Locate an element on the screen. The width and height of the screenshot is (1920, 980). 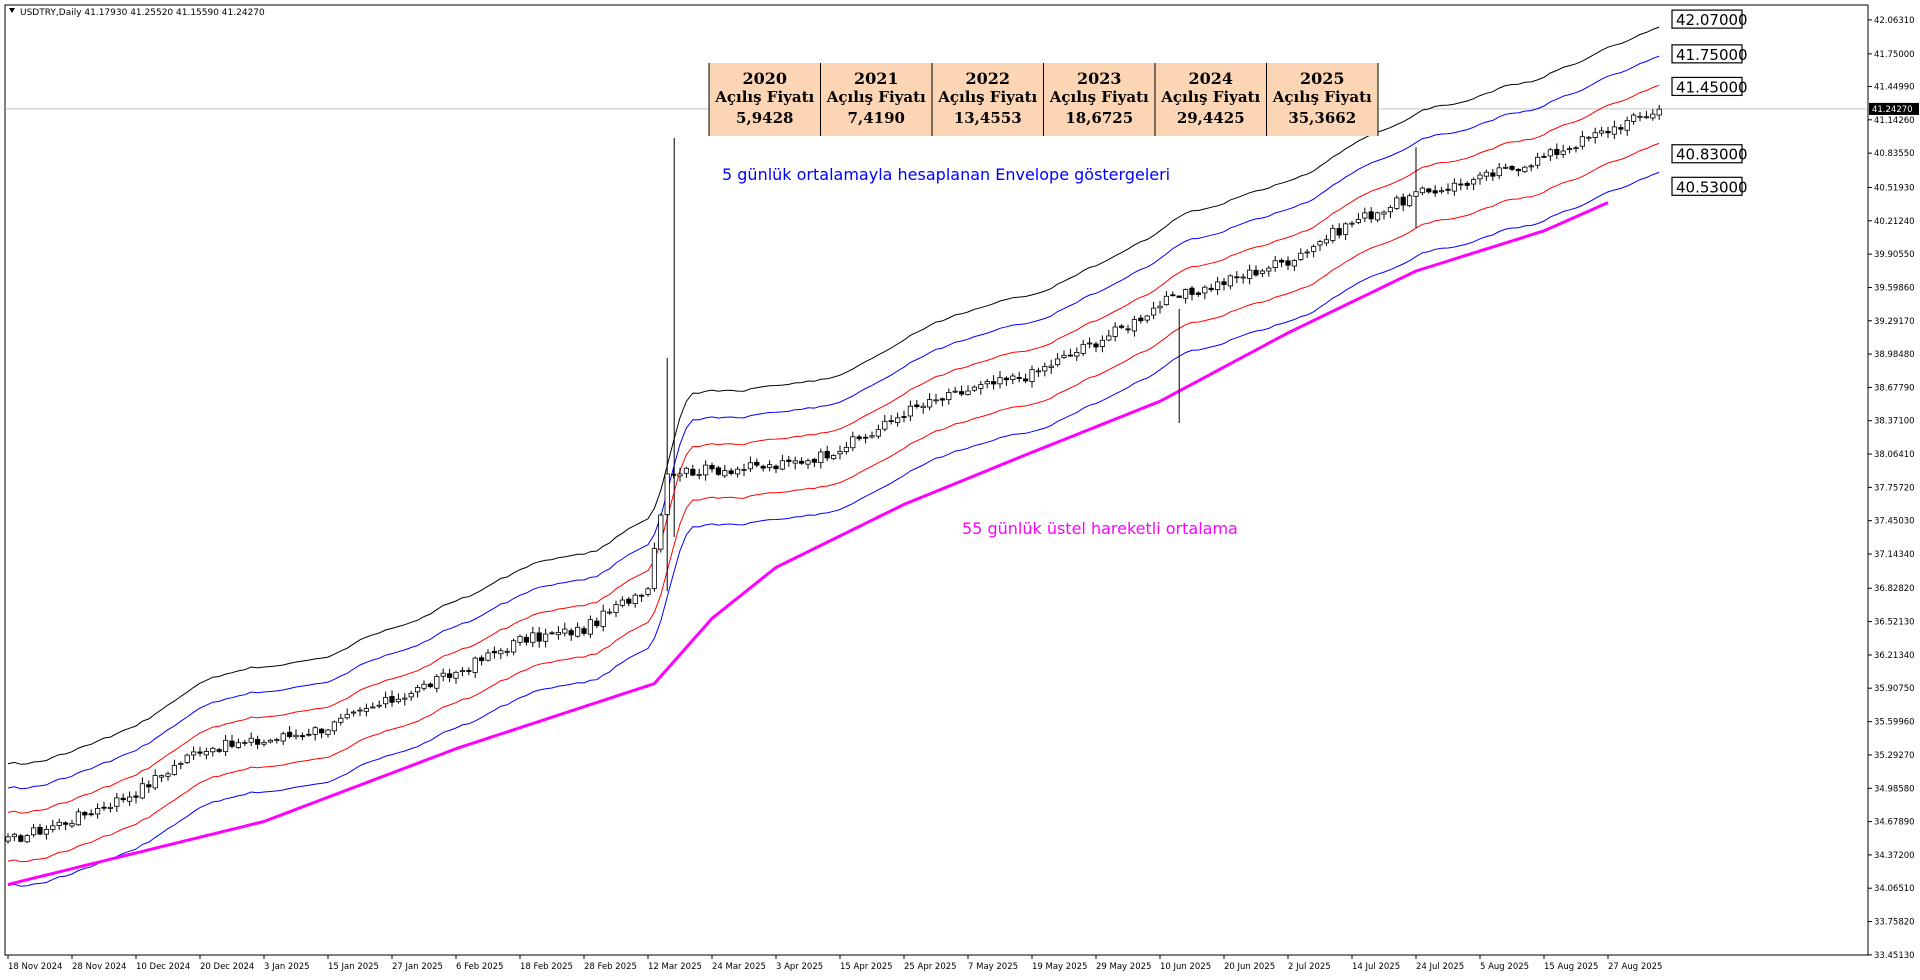
table-year: 2024 is located at coordinates (1210, 78).